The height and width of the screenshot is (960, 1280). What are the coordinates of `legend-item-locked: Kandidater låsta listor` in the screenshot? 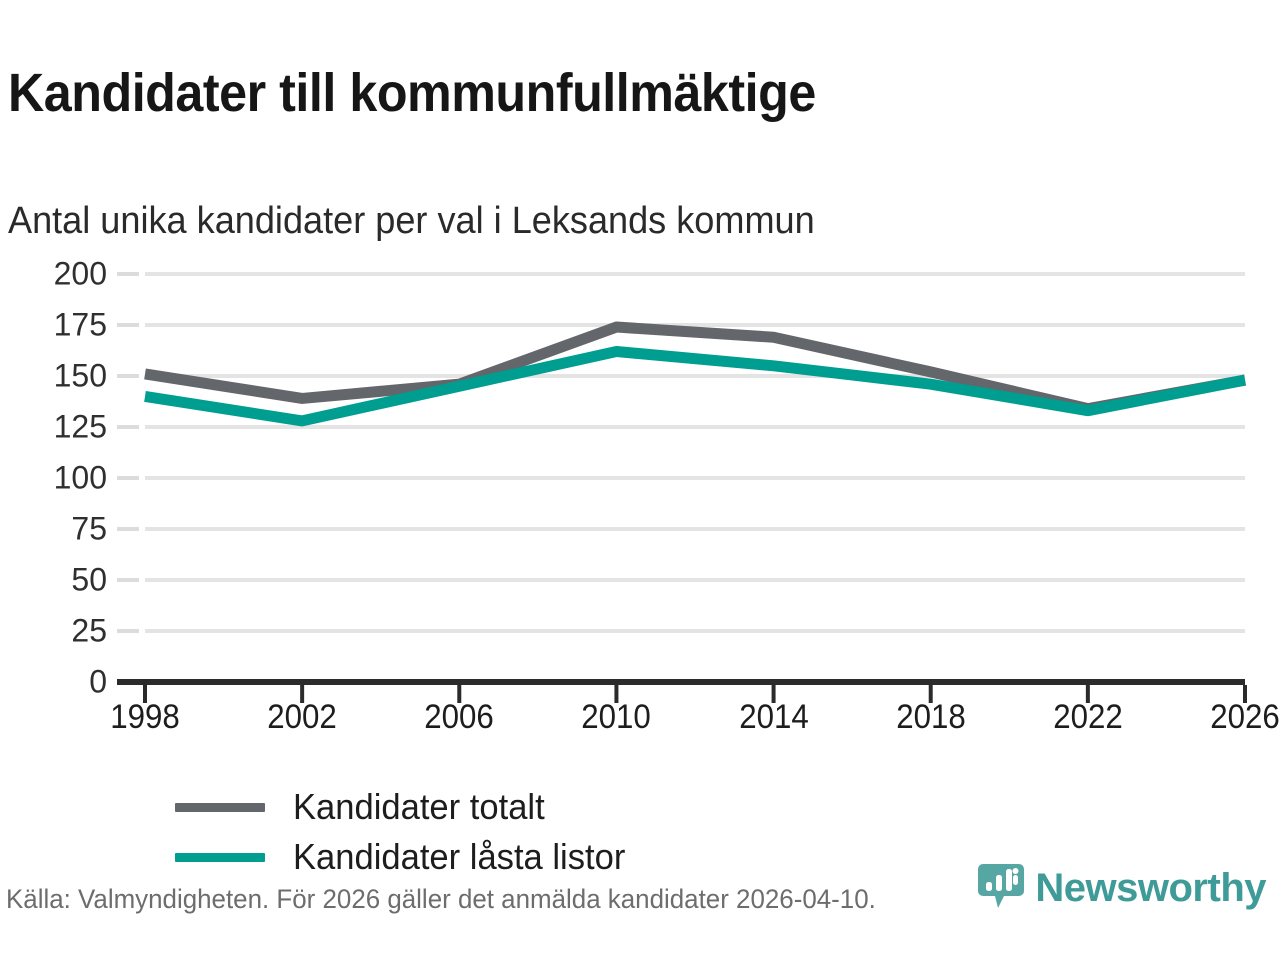 It's located at (495, 857).